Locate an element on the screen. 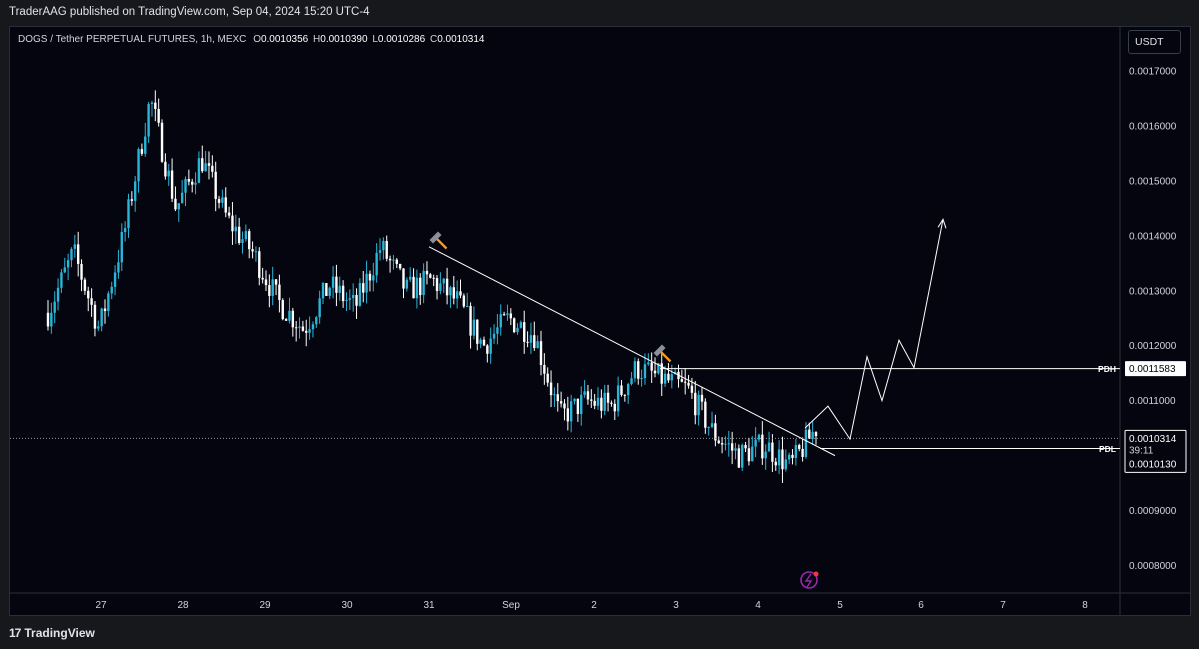 Image resolution: width=1199 pixels, height=649 pixels. close-label: C is located at coordinates (433, 39).